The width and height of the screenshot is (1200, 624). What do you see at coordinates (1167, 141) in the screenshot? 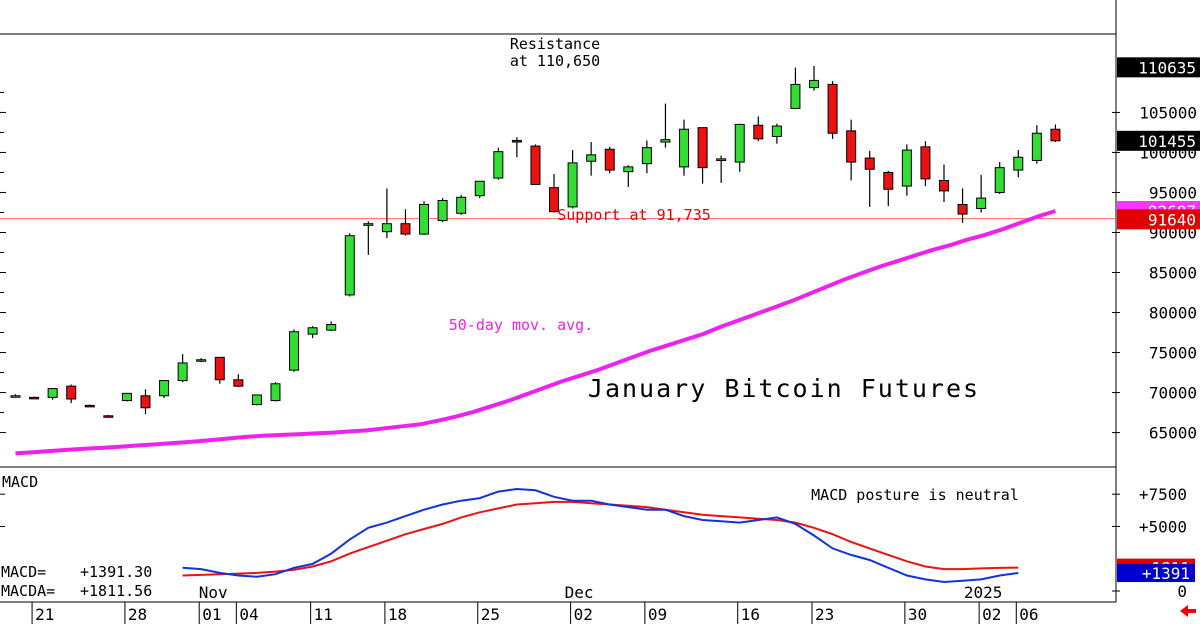
I see `price-tag-label: 101455` at bounding box center [1167, 141].